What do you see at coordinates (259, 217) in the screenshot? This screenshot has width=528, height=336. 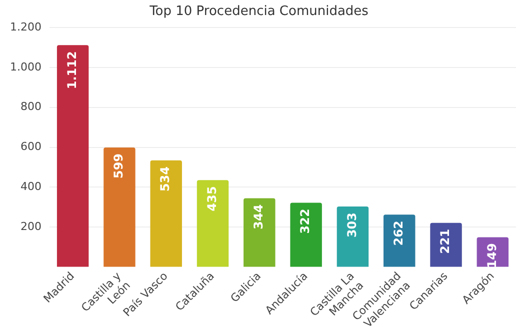 I see `data-label: 344` at bounding box center [259, 217].